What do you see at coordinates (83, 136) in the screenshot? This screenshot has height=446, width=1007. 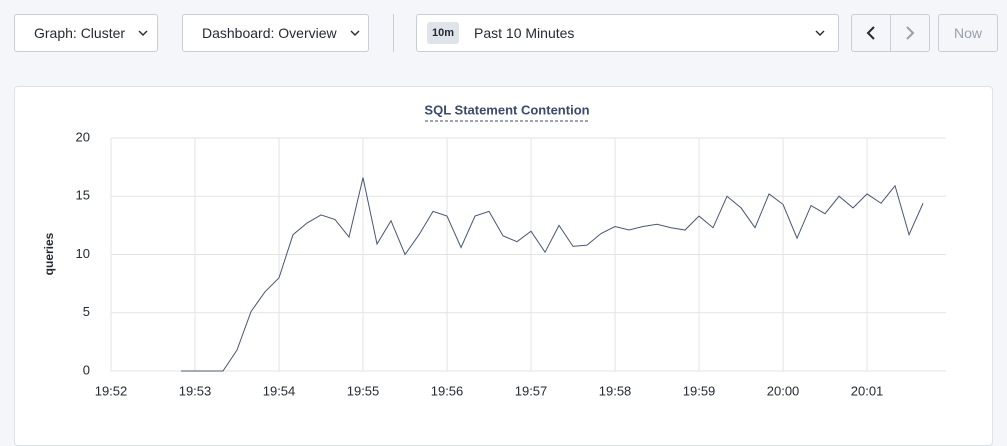 I see `y-tick-label: 20` at bounding box center [83, 136].